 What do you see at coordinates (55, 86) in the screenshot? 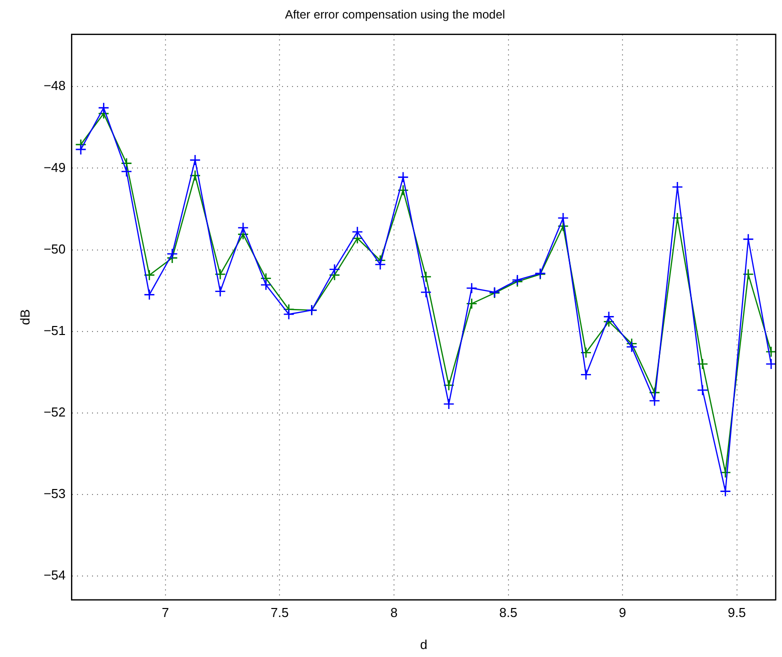
I see `y-tick-label: −48` at bounding box center [55, 86].